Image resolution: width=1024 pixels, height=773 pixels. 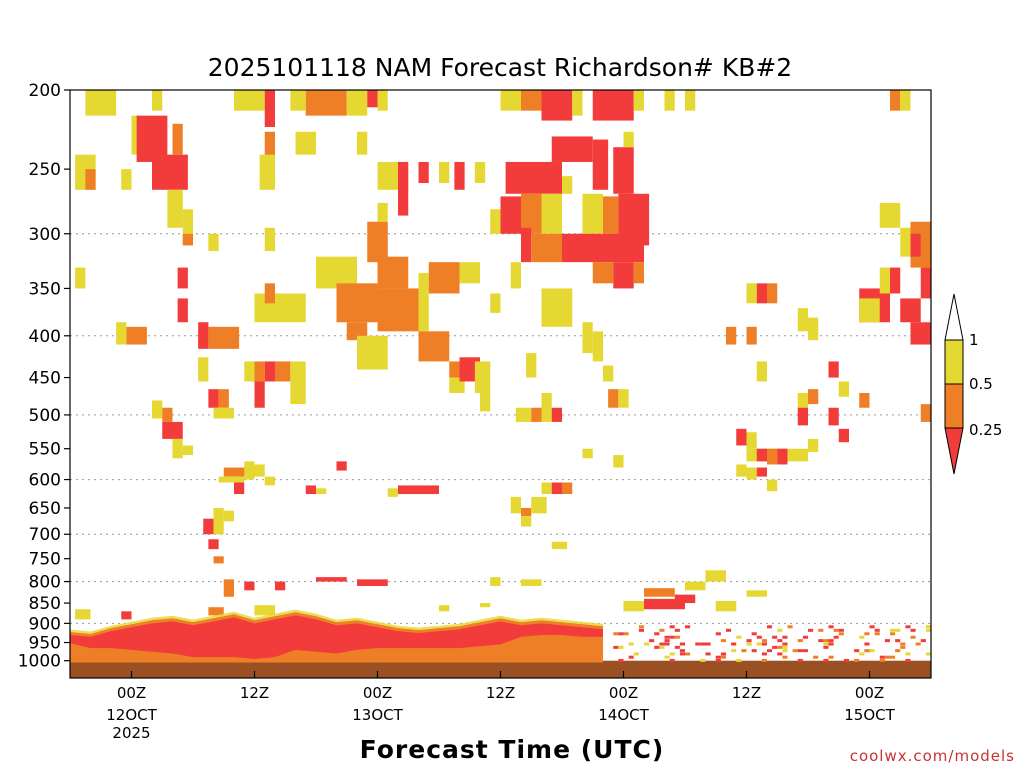 What do you see at coordinates (336, 637) in the screenshot?
I see `pbl-band-red` at bounding box center [336, 637].